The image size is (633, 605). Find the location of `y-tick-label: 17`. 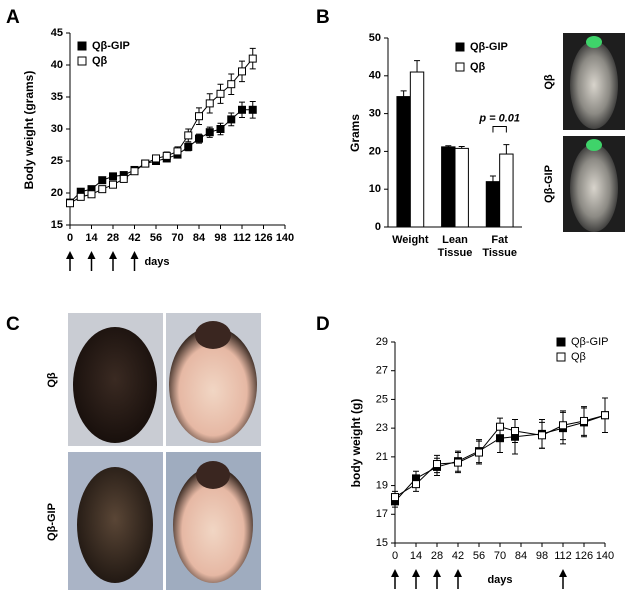

y-tick-label: 17 is located at coordinates (382, 514).